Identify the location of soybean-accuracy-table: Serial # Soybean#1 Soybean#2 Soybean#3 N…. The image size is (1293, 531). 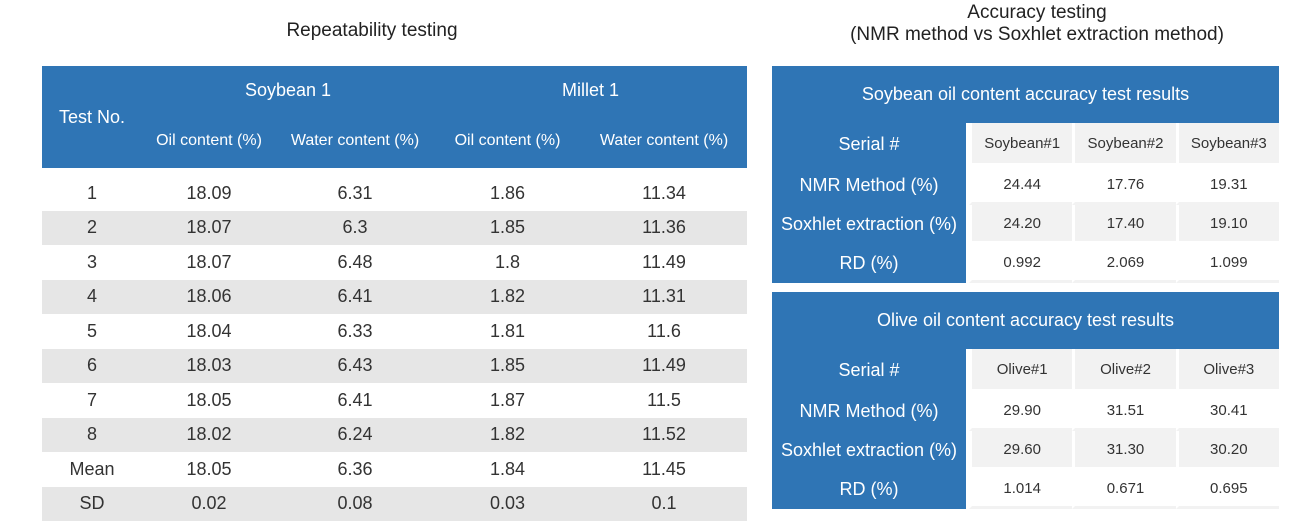
(1025, 203).